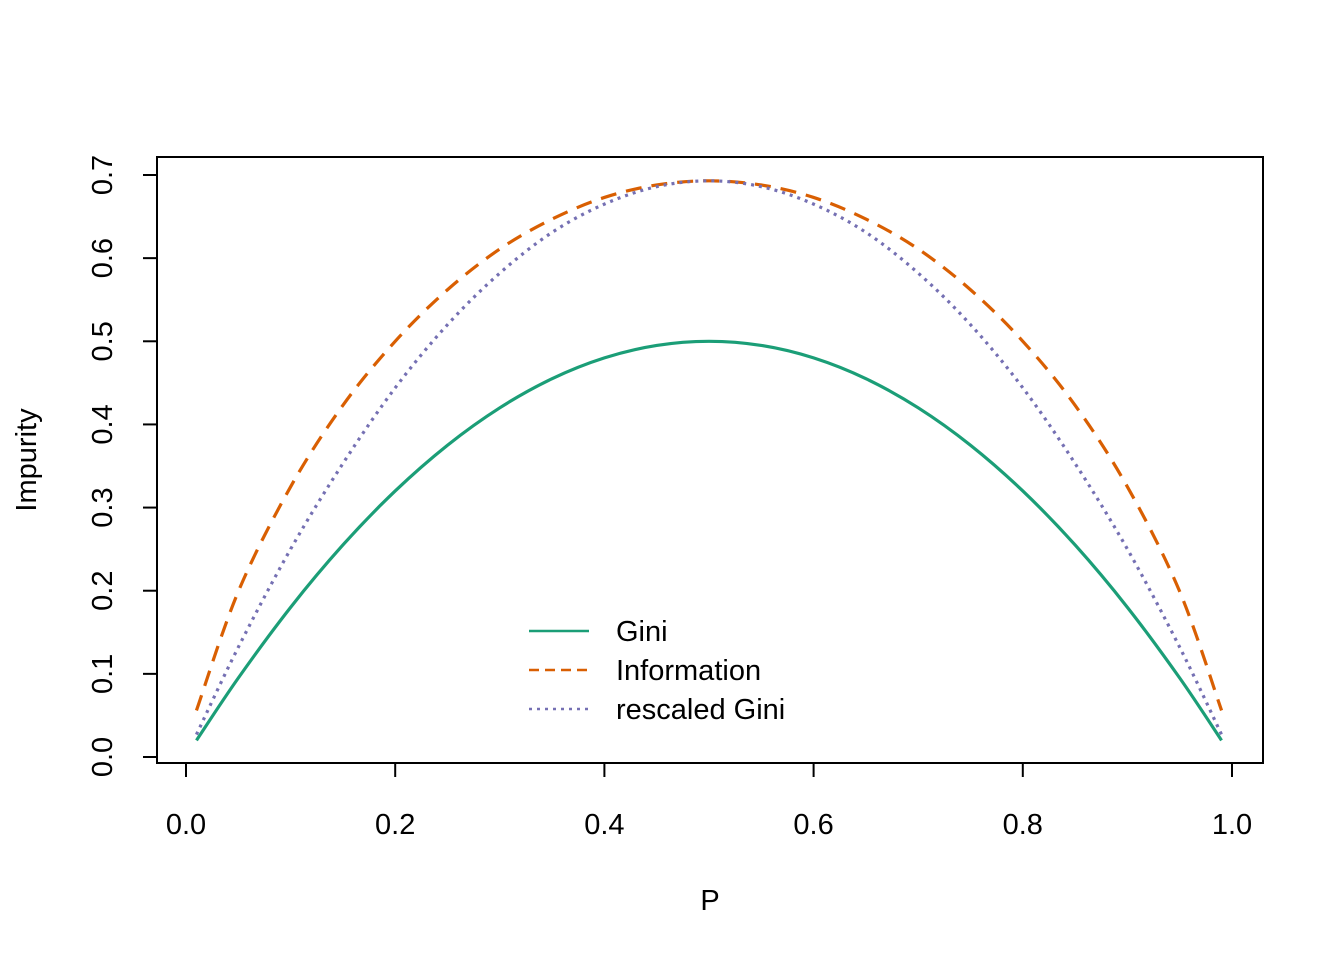 Image resolution: width=1344 pixels, height=960 pixels. What do you see at coordinates (103, 757) in the screenshot?
I see `y-tick-label: 0.0` at bounding box center [103, 757].